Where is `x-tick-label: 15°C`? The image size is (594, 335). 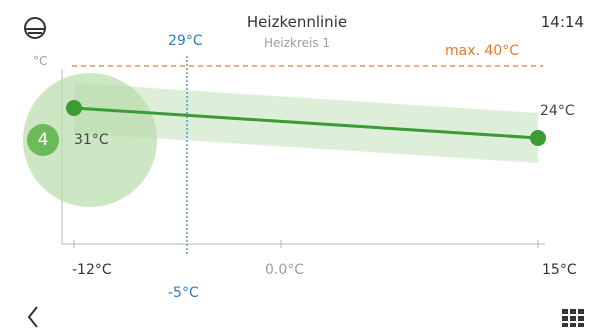
x-tick-label: 15°C is located at coordinates (559, 270).